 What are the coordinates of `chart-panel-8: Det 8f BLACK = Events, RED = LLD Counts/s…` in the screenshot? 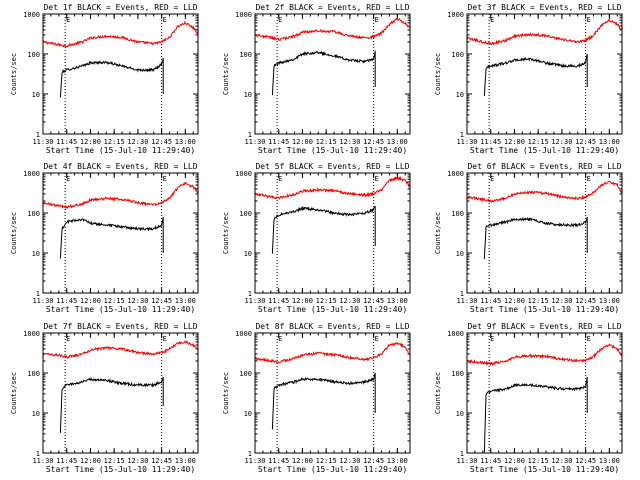 It's located at (316, 398).